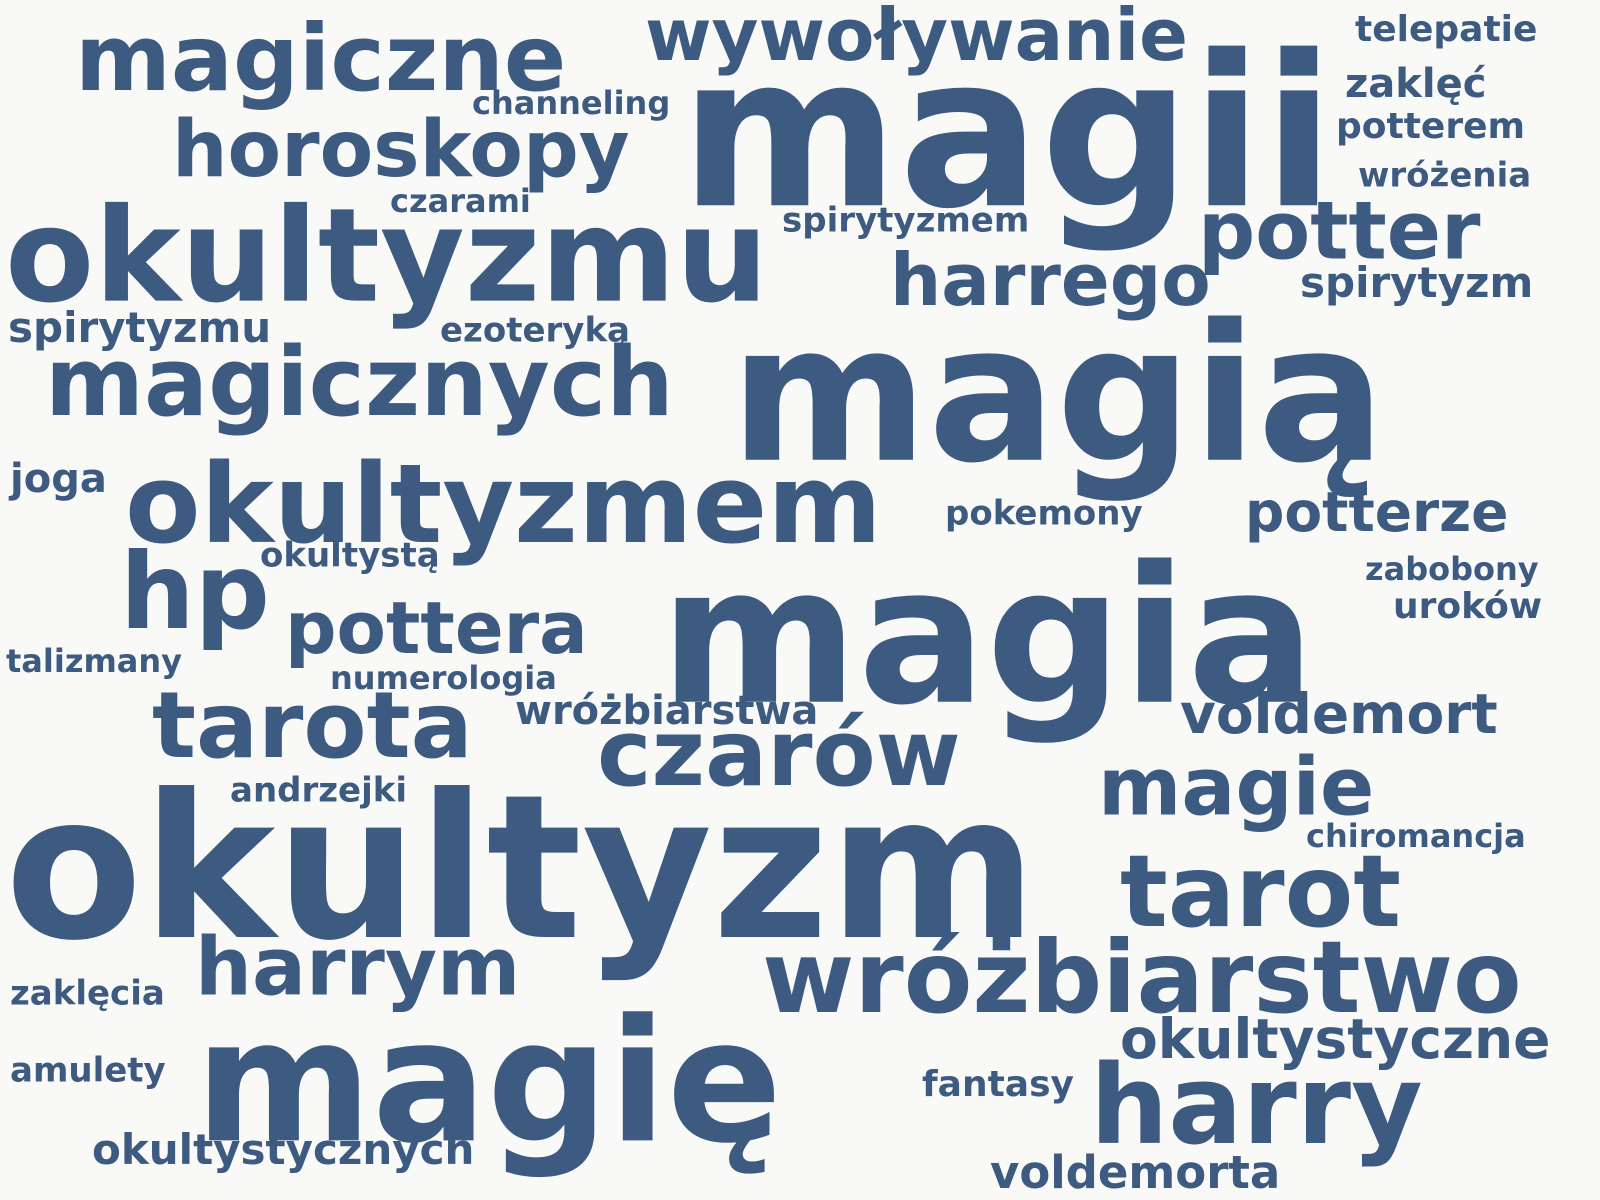 This screenshot has height=1200, width=1600. Describe the element at coordinates (312, 726) in the screenshot. I see `cloud-word: tarota` at that location.